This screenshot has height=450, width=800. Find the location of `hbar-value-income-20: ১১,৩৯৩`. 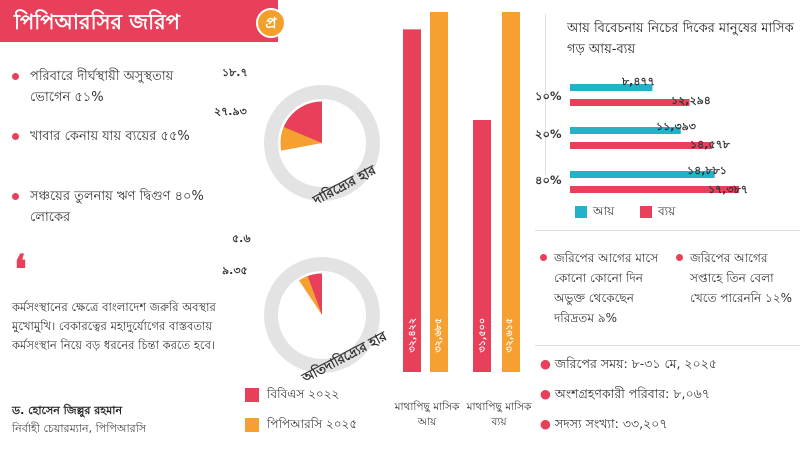

hbar-value-income-20: ১১,৩৯৩ is located at coordinates (676, 126).